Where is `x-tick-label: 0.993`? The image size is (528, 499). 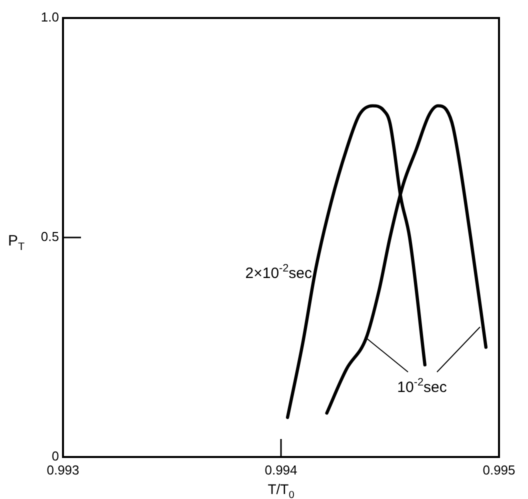 x-tick-label: 0.993 is located at coordinates (63, 470).